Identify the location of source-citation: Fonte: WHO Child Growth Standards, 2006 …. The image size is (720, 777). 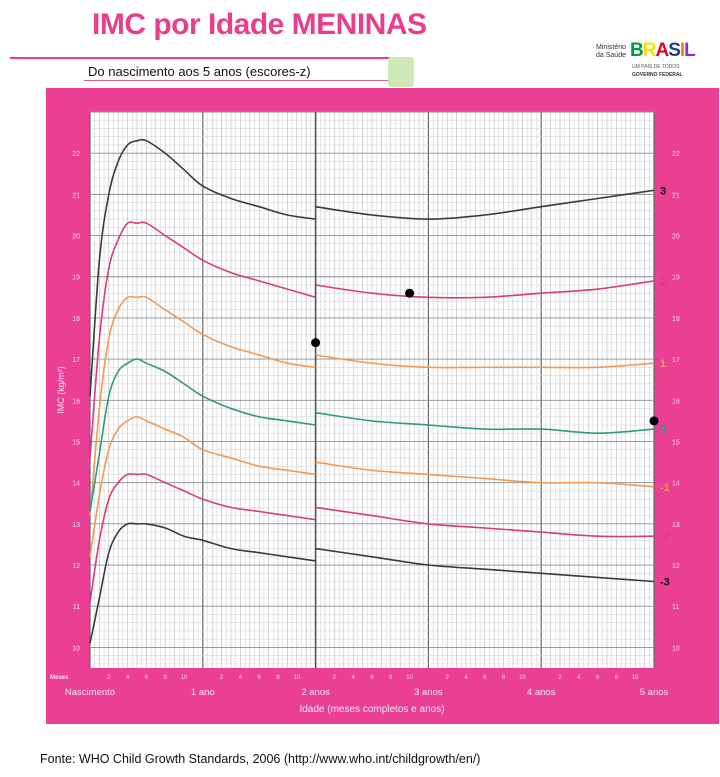
(260, 759).